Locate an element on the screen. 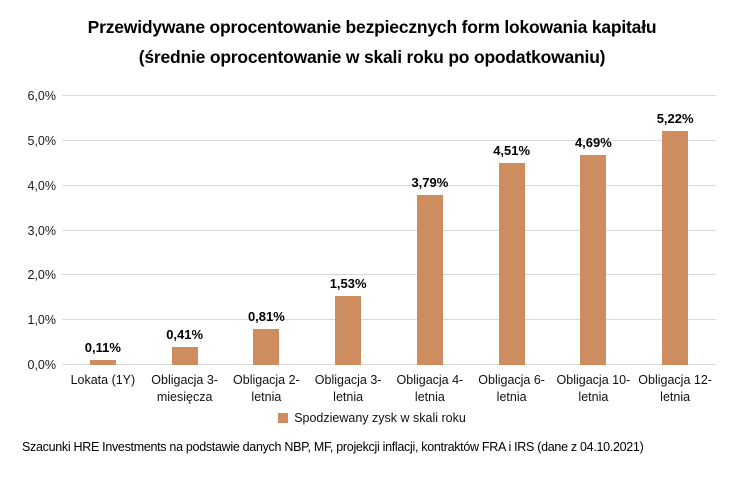  bar-value-label: 5,22% is located at coordinates (675, 118).